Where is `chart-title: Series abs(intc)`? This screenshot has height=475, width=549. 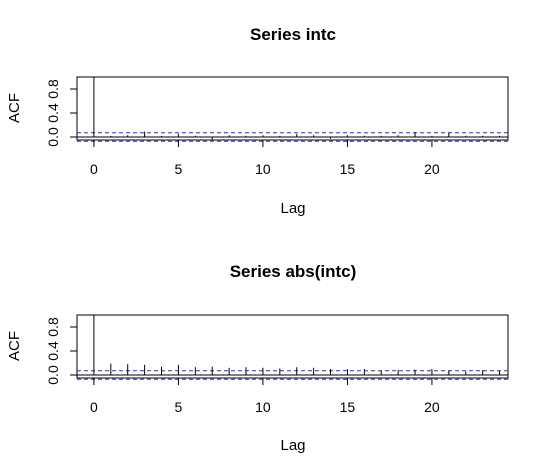 chart-title: Series abs(intc) is located at coordinates (293, 271).